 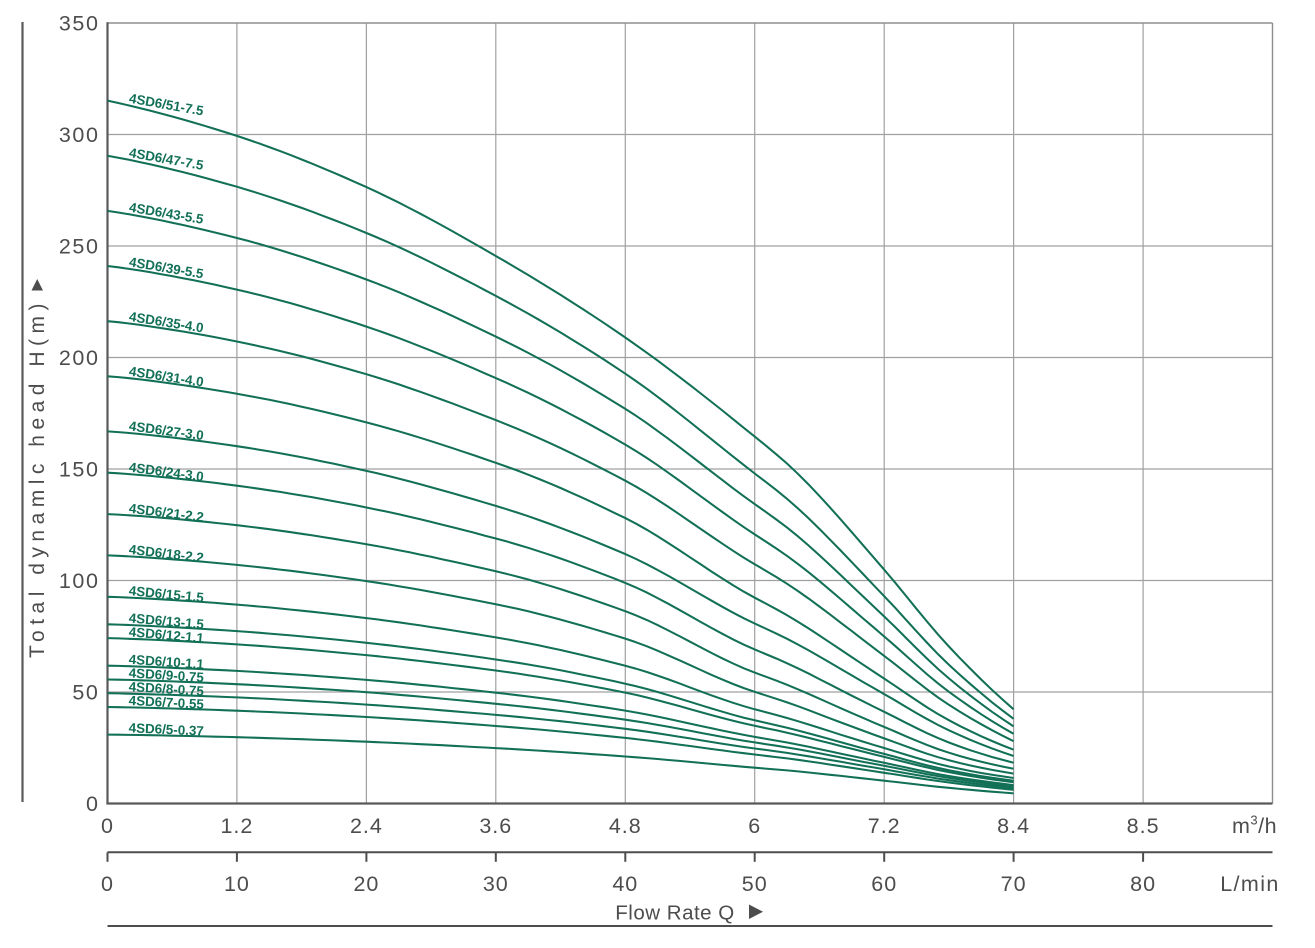 What do you see at coordinates (79, 470) in the screenshot?
I see `svg-text: 150` at bounding box center [79, 470].